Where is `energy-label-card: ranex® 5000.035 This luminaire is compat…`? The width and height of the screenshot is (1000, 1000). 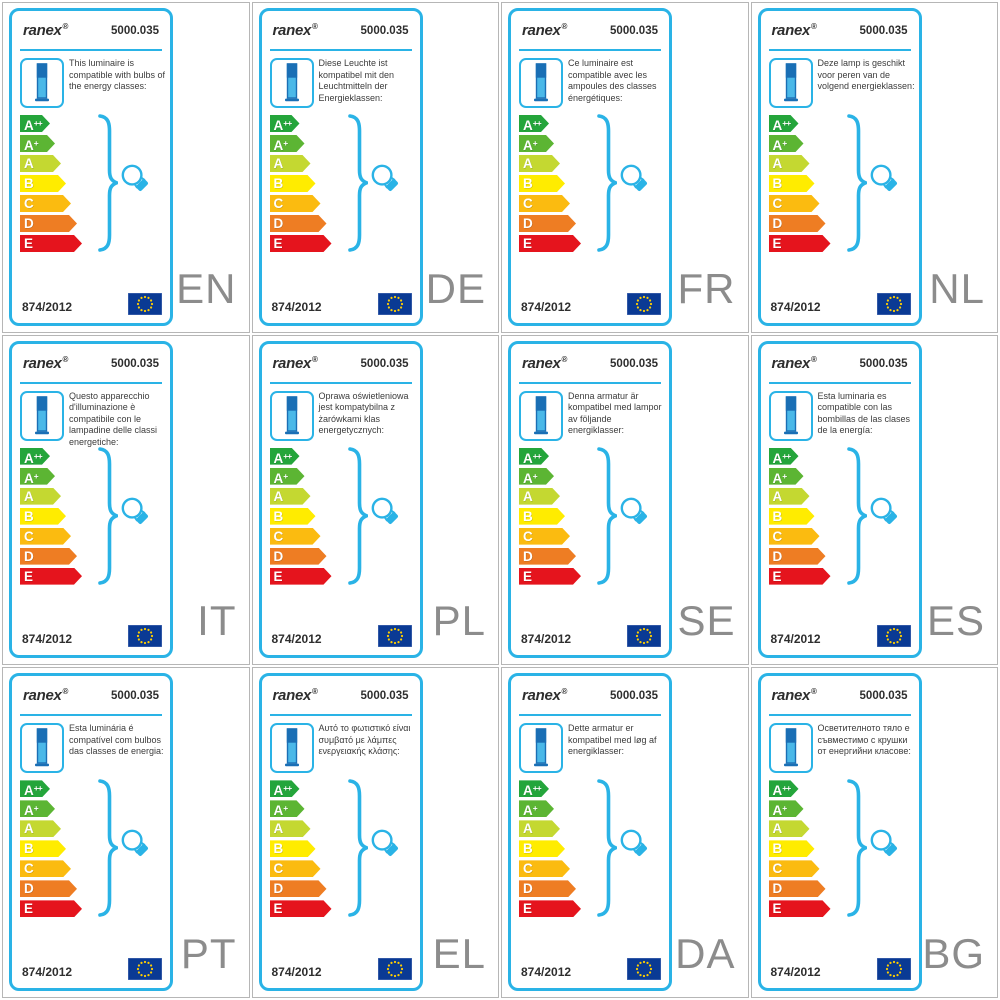
energy-label-card: ranex® 5000.035 This luminaire is compat… is located at coordinates (91, 167).